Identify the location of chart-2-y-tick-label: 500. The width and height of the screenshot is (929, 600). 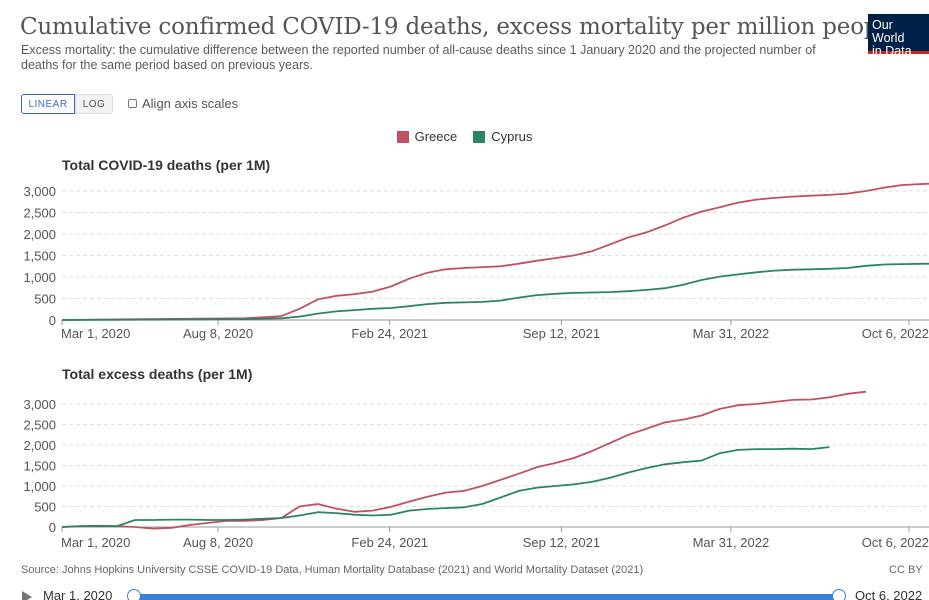
(45, 507).